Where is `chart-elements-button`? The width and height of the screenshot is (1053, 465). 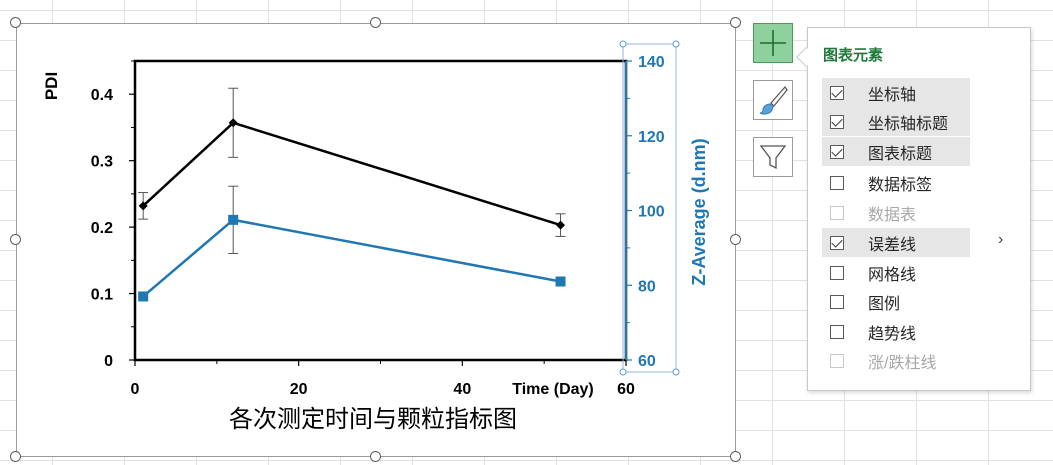
chart-elements-button is located at coordinates (773, 43).